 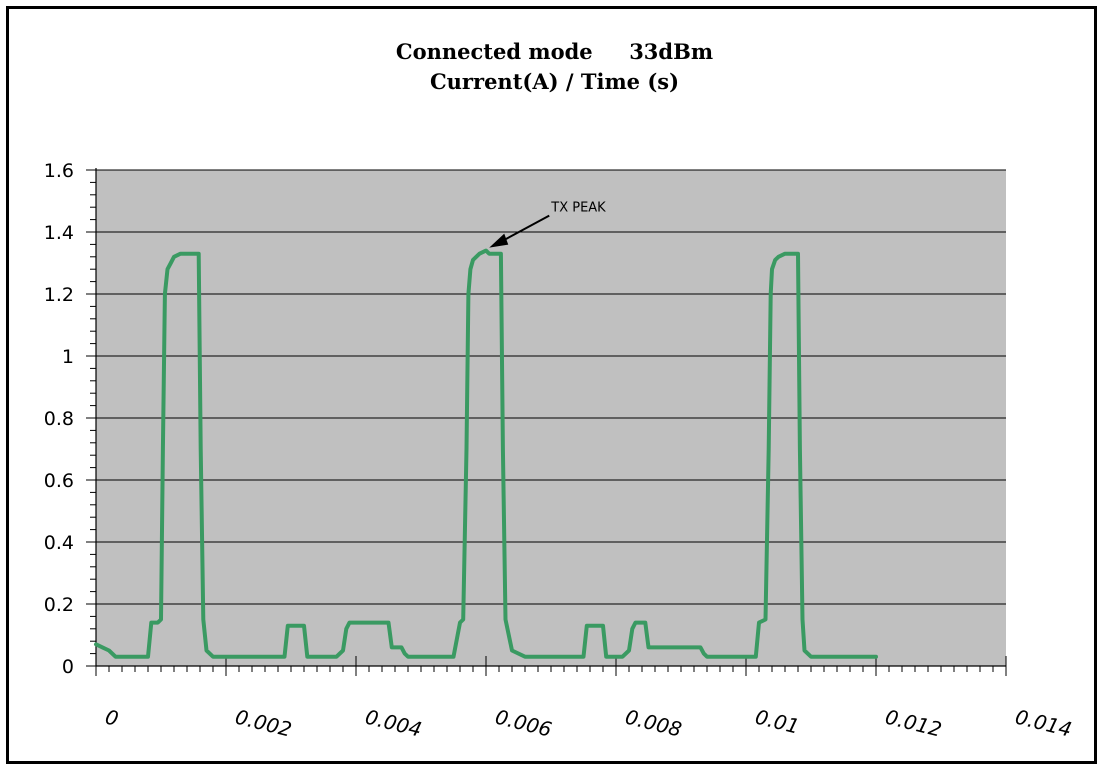 What do you see at coordinates (393, 723) in the screenshot?
I see `x-tick-label: 0.004` at bounding box center [393, 723].